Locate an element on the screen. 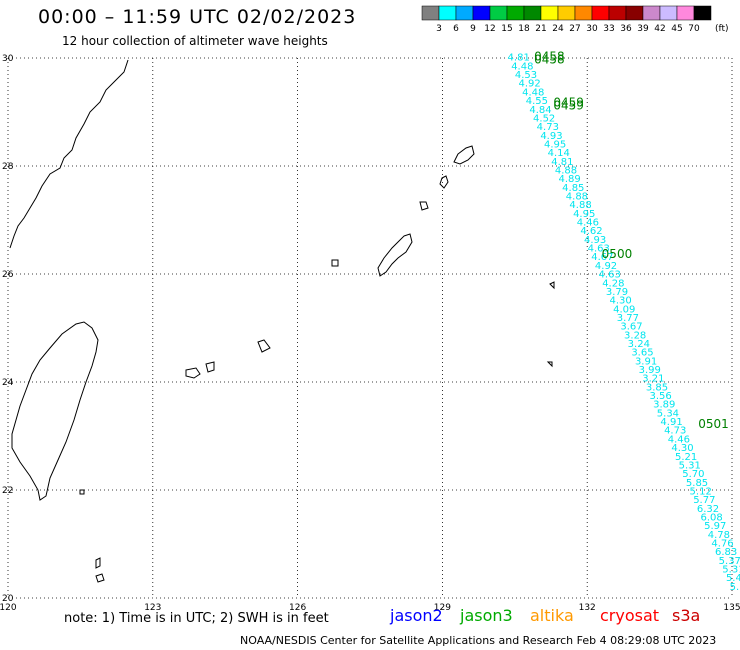 The width and height of the screenshot is (740, 650). wave-height-label: 3.89 is located at coordinates (664, 405).